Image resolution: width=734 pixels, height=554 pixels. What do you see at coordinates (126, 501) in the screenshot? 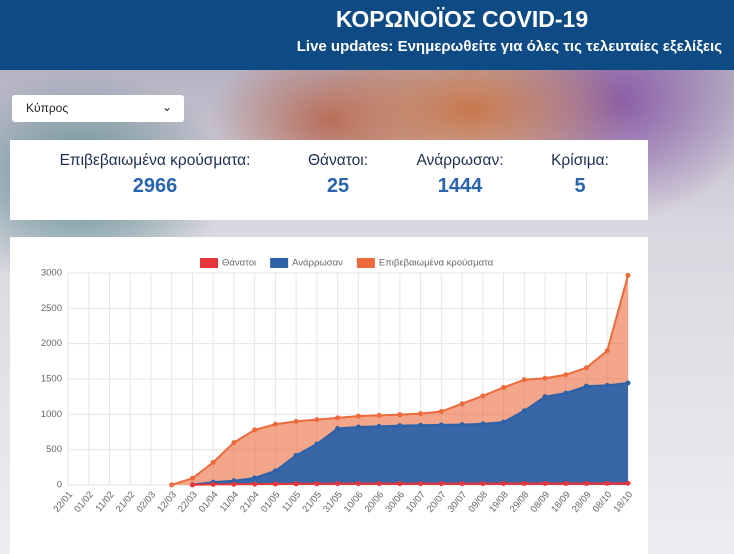
I see `x-tick-label: 21/02` at bounding box center [126, 501].